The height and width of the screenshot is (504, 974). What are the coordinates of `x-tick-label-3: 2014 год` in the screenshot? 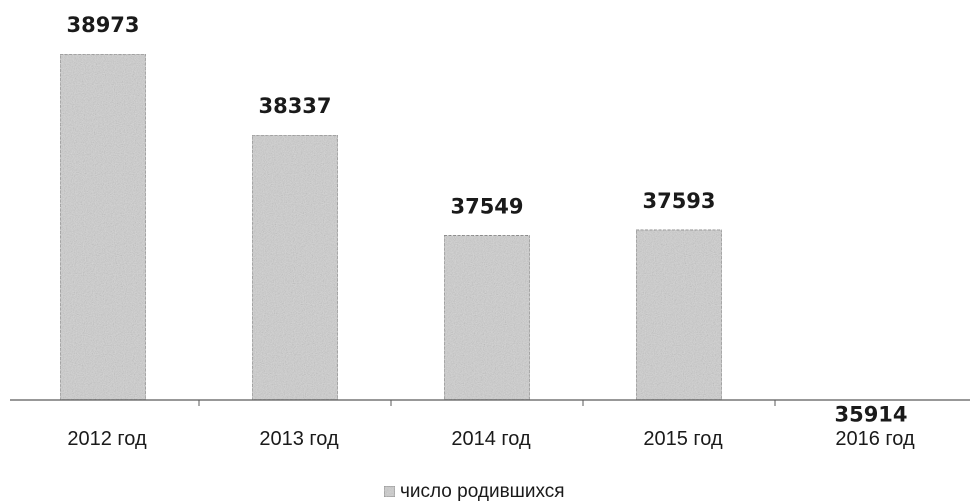 It's located at (491, 439).